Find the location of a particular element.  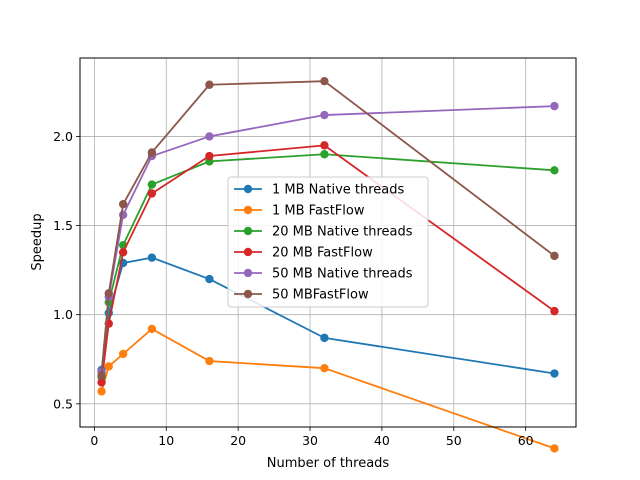

legend-label: 50 MBFastFlow is located at coordinates (320, 295).